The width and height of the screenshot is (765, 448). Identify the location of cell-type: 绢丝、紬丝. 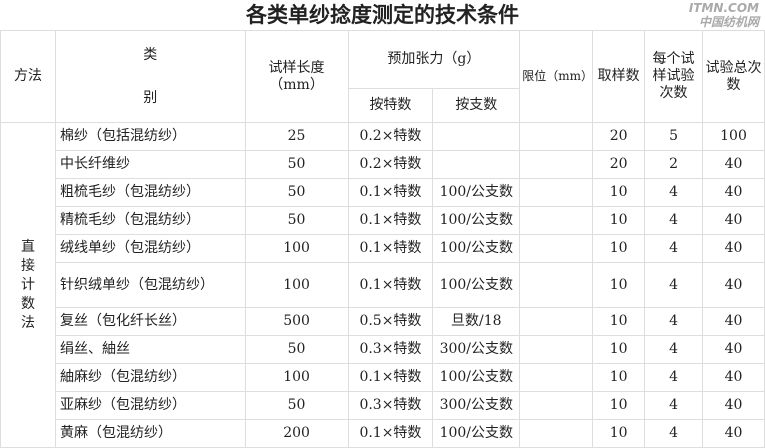
(150, 349).